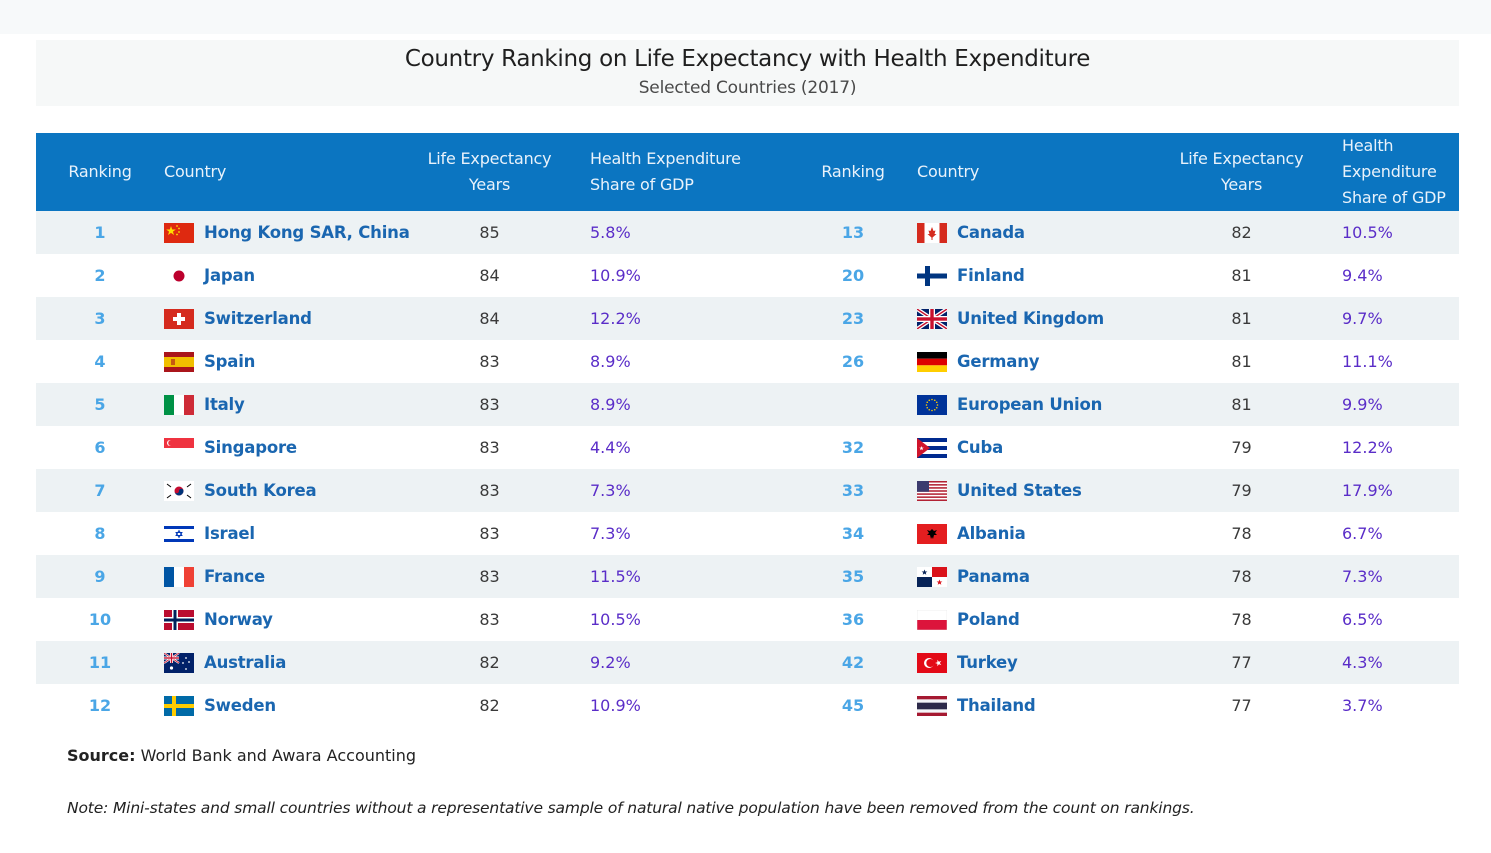  I want to click on country-cell: Sweden, so click(276, 705).